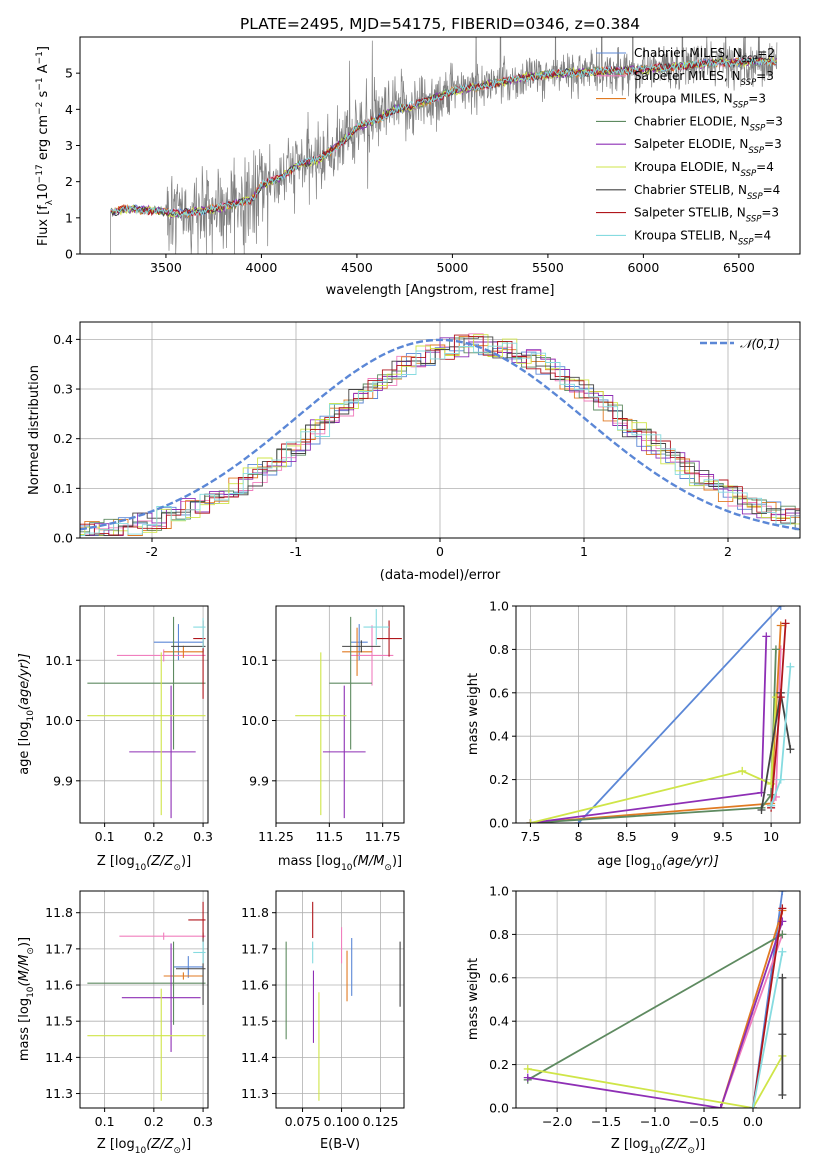 The width and height of the screenshot is (819, 1170). I want to click on y-tick-label: 11.8, so click(255, 912).